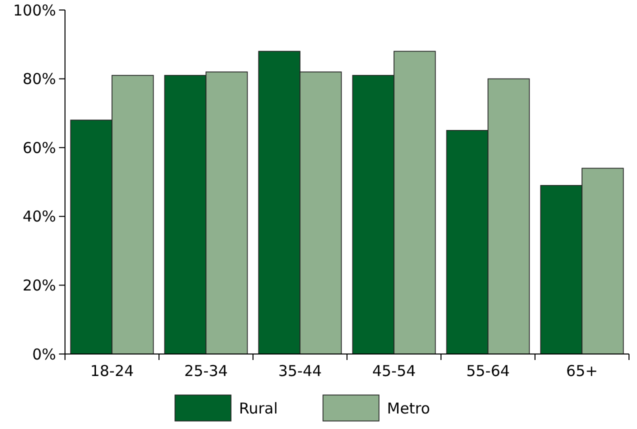  Describe the element at coordinates (44, 354) in the screenshot. I see `y-tick-label: 0%` at that location.